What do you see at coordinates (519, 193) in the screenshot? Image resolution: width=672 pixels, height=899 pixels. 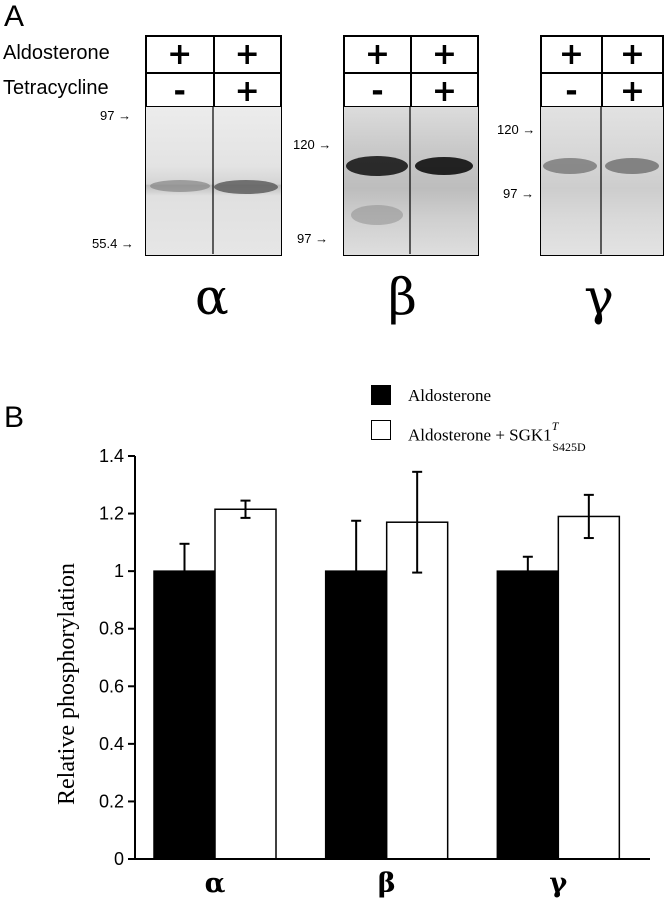 I see `gamma-marker-bottom: 97 →` at bounding box center [519, 193].